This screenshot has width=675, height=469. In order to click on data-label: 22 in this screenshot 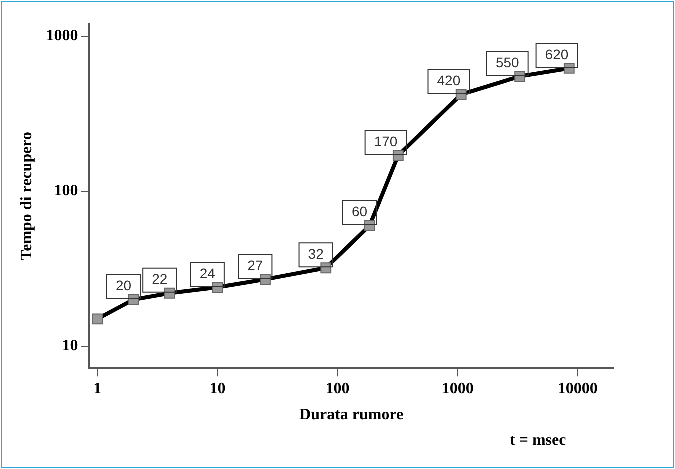, I will do `click(160, 279)`.